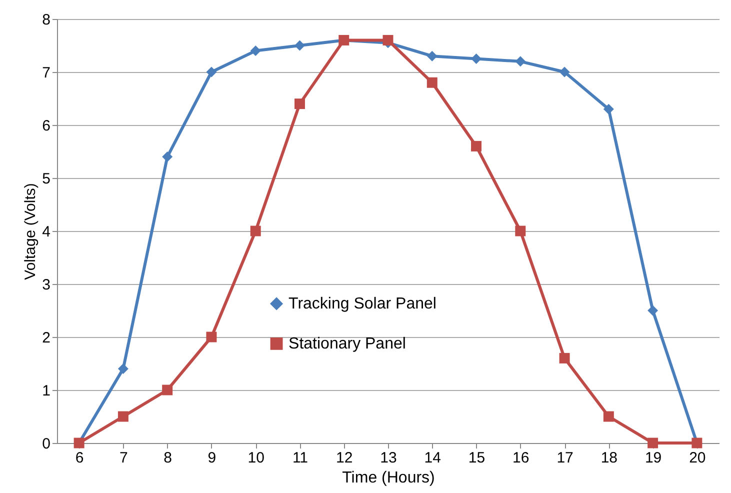  I want to click on y-tick-label: 3, so click(46, 285).